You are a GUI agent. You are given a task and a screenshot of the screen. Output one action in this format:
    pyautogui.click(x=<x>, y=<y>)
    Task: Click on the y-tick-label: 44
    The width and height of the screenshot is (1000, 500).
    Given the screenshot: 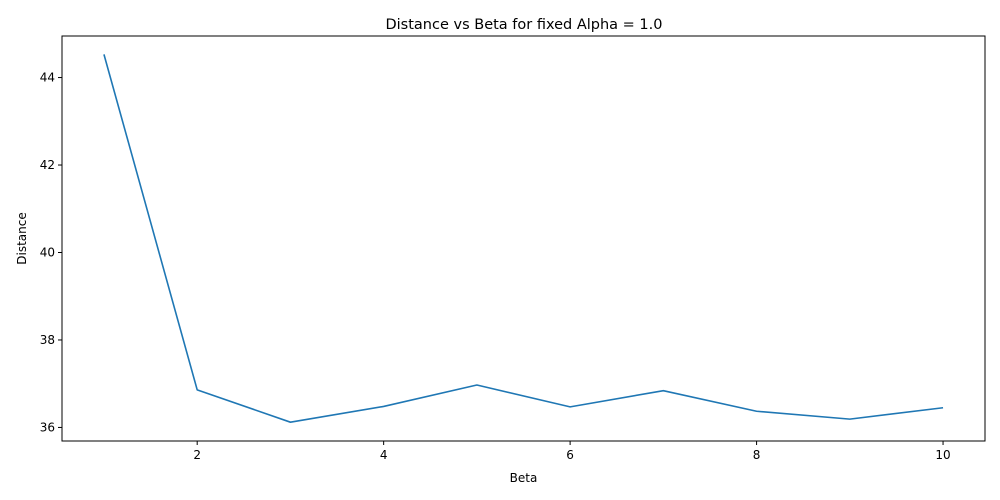 What is the action you would take?
    pyautogui.click(x=47, y=78)
    